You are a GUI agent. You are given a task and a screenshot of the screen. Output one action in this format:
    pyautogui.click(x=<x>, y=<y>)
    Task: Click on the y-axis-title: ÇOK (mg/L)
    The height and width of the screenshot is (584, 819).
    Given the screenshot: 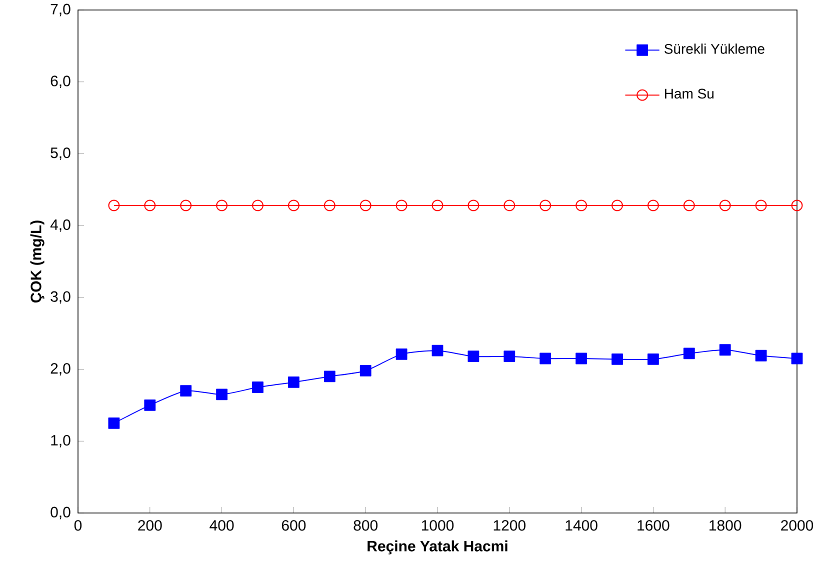 What is the action you would take?
    pyautogui.click(x=37, y=261)
    